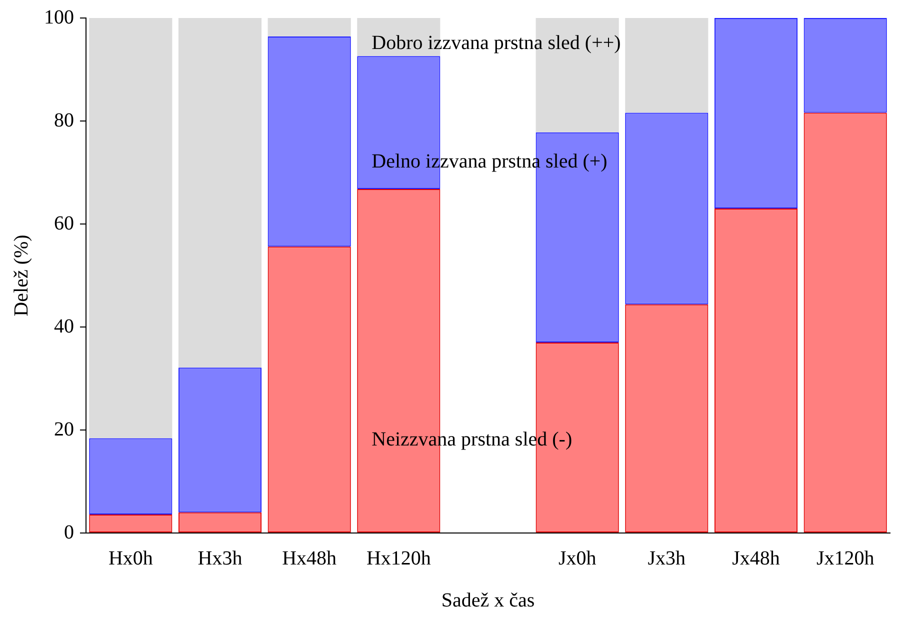  I want to click on x-tick-label: Jx120h, so click(845, 558).